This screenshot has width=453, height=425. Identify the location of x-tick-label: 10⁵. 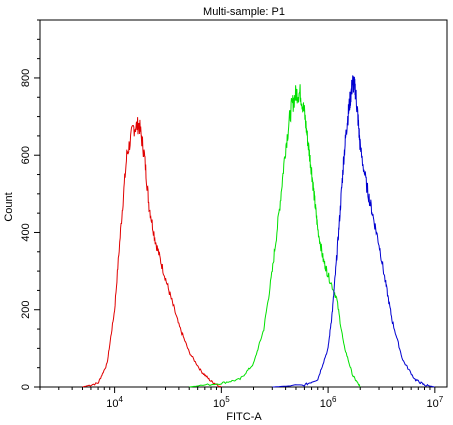
(221, 402).